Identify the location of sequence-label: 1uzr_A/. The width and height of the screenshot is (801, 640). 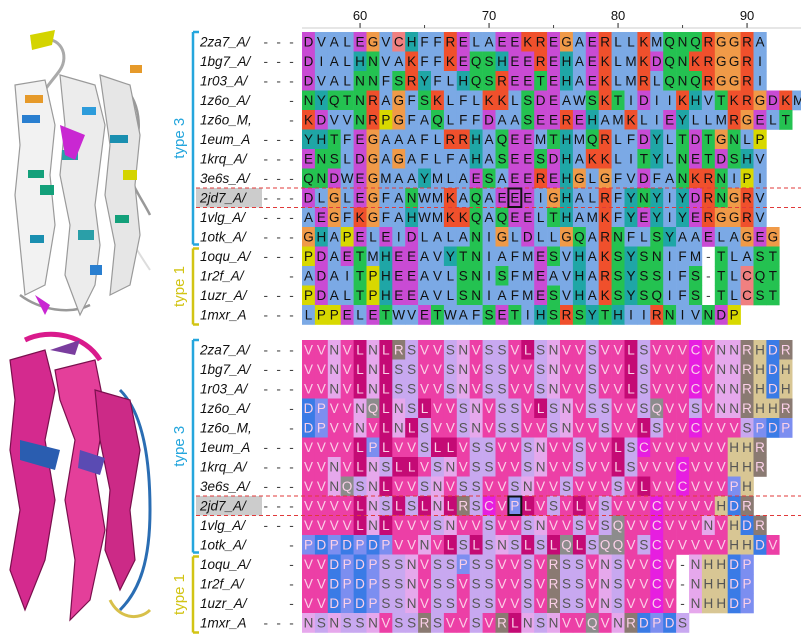
(224, 295).